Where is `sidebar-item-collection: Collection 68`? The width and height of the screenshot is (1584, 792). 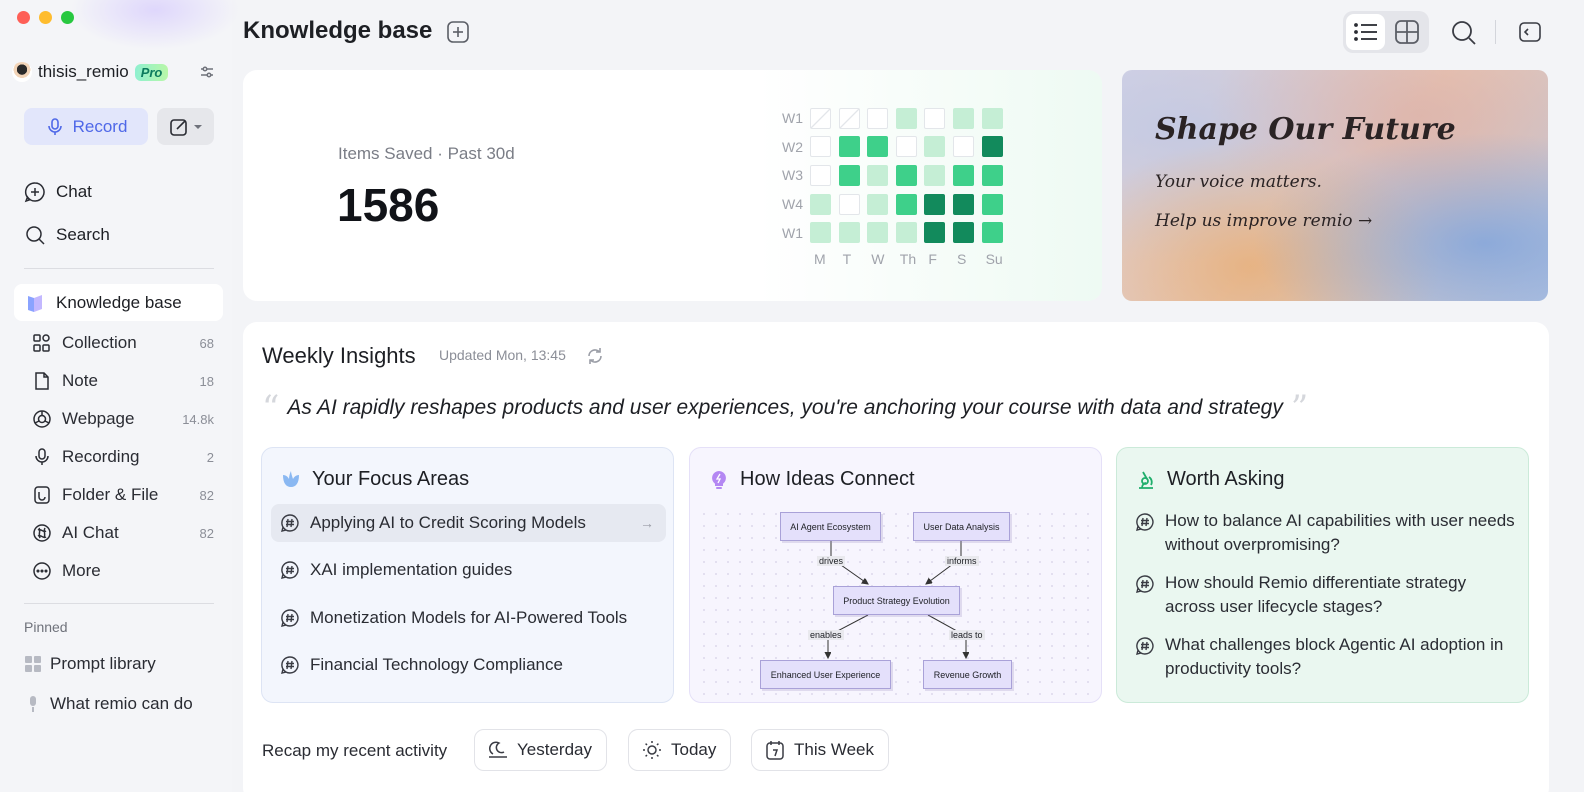 sidebar-item-collection: Collection 68 is located at coordinates (123, 343).